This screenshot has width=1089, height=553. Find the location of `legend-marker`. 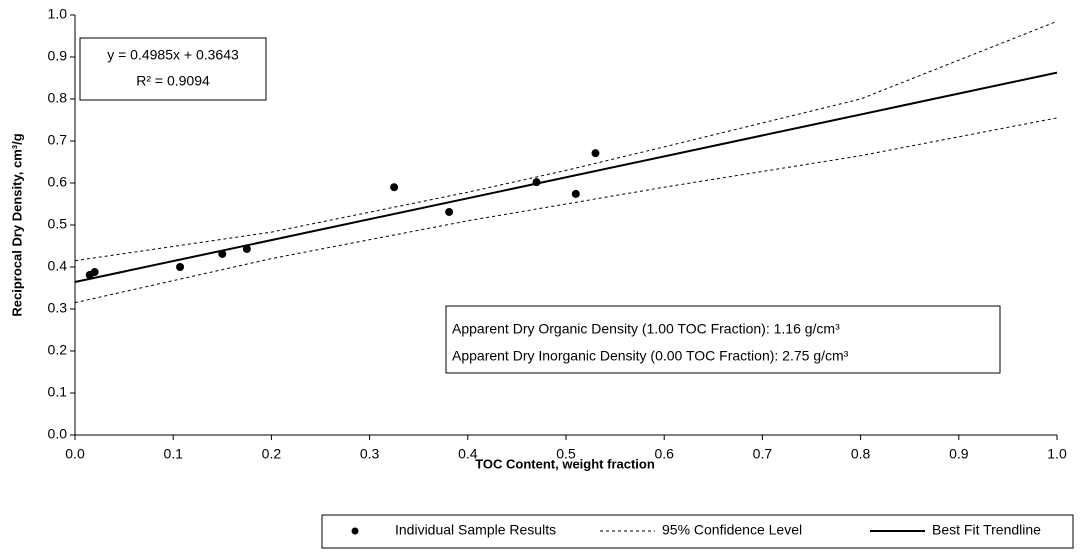

legend-marker is located at coordinates (355, 531).